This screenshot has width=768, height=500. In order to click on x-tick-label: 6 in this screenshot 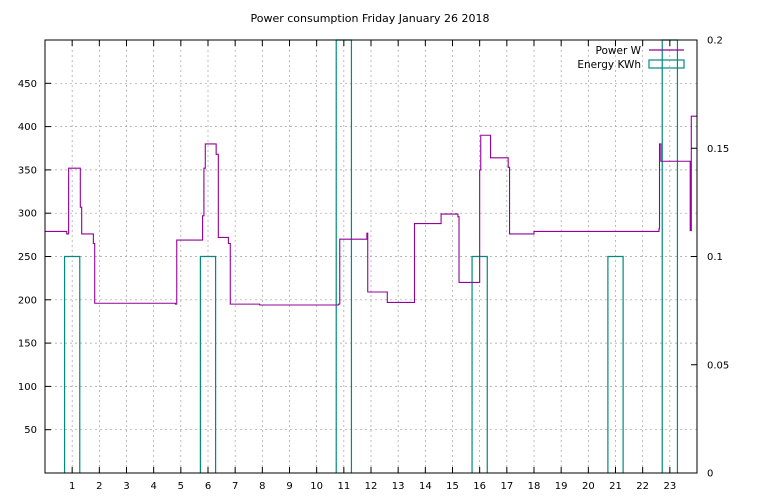, I will do `click(208, 486)`.